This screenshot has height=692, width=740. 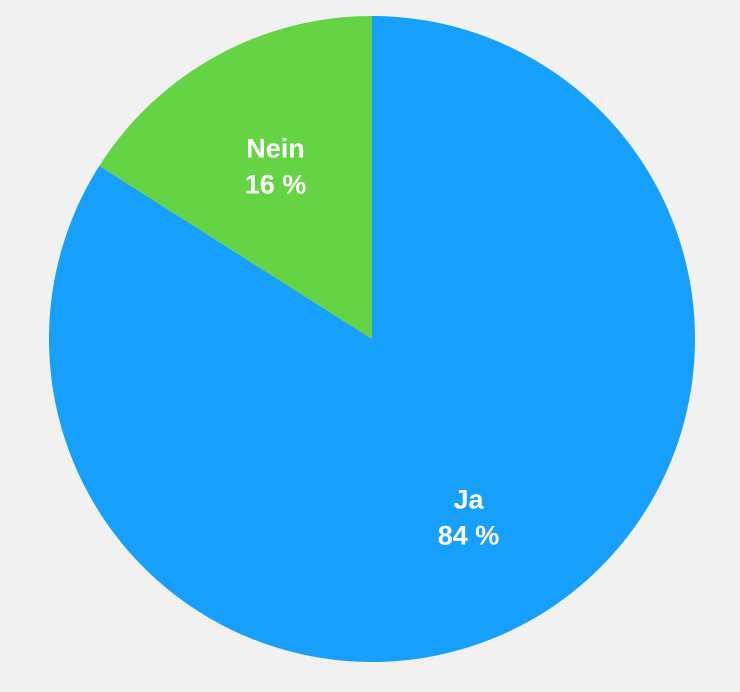 I want to click on slice-label-nein: Nein, so click(x=275, y=149).